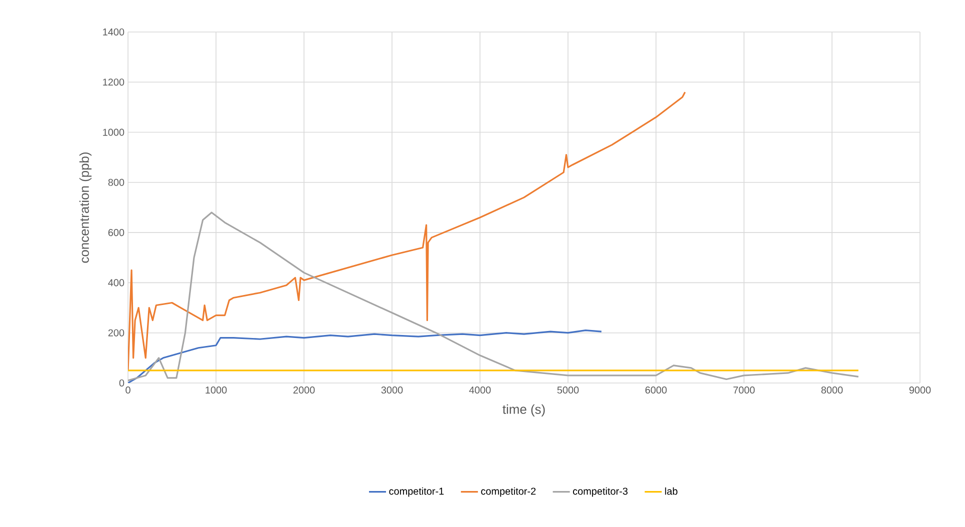 The image size is (965, 527). Describe the element at coordinates (116, 332) in the screenshot. I see `y-tick-label: 200` at that location.